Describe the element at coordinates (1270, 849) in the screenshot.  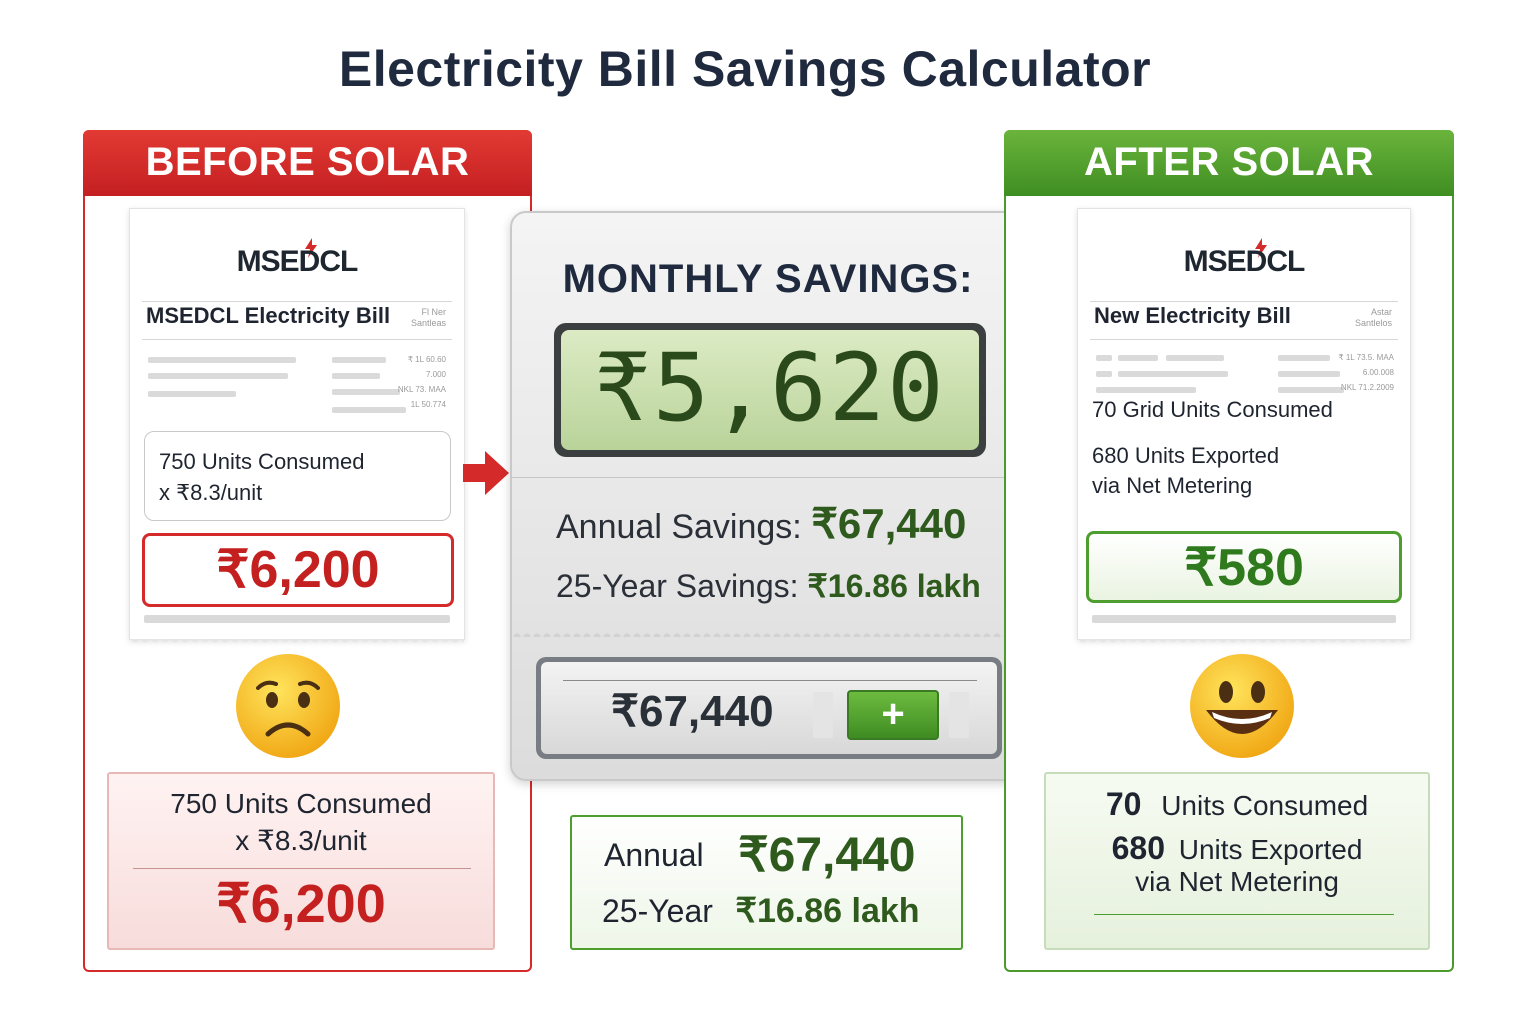
I see `exported-units-text: Units Exported` at that location.